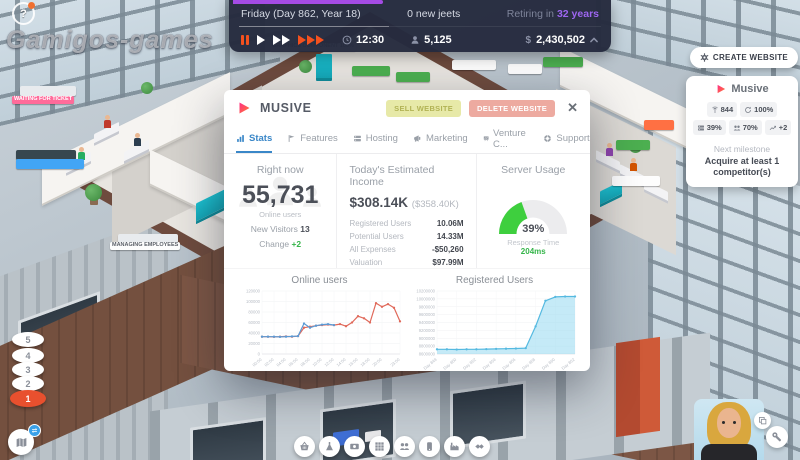 The image size is (800, 460). I want to click on svg-text: 08:00, so click(305, 362).